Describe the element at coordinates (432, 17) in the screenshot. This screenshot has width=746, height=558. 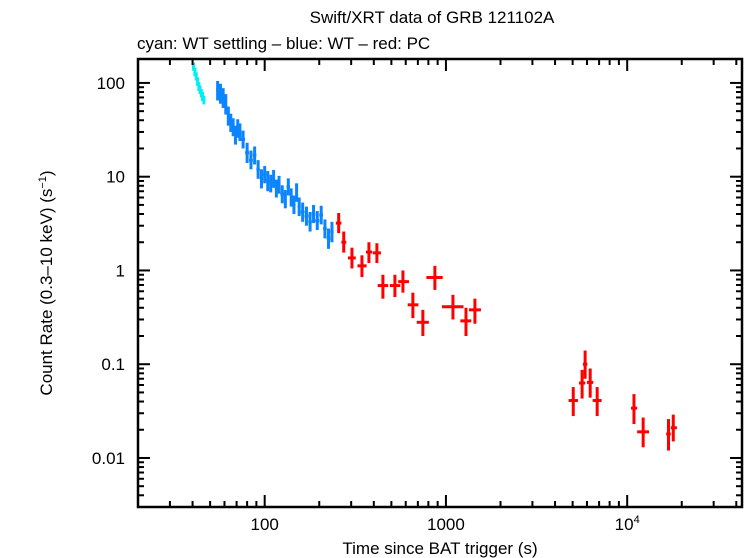
I see `chart-title: Swift/XRT data of GRB 121102A` at that location.